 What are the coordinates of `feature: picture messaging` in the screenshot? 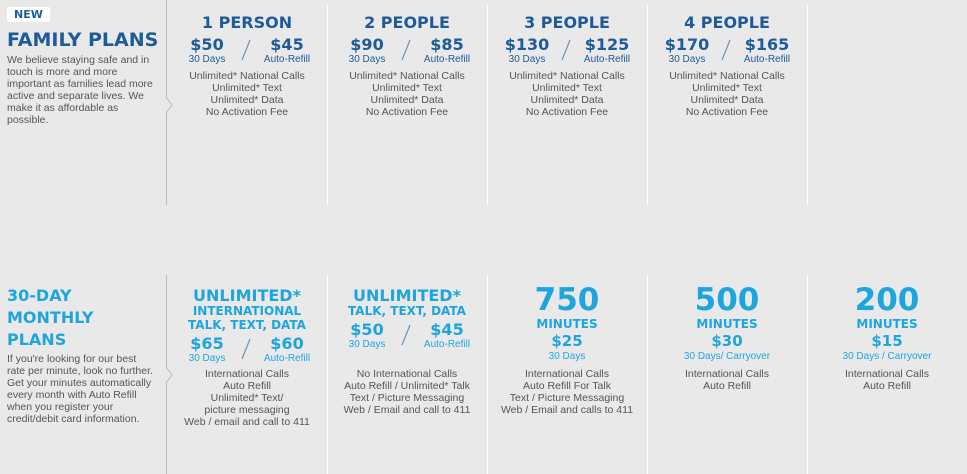 It's located at (247, 410).